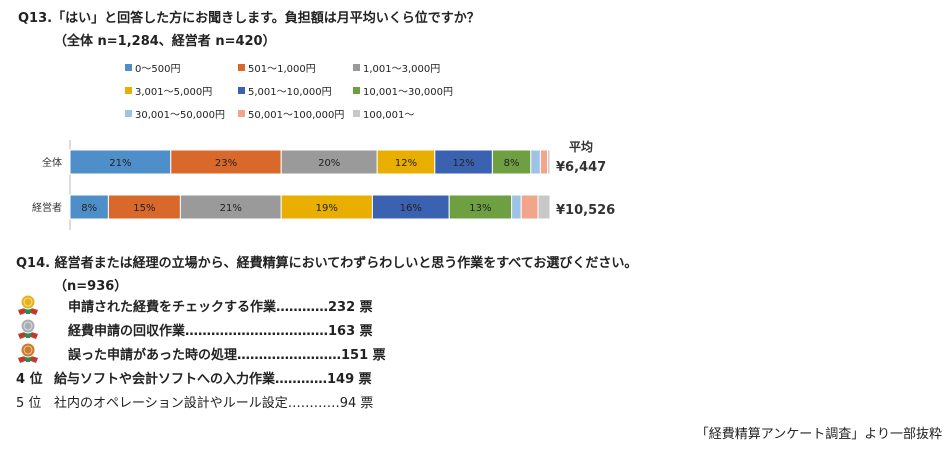  I want to click on rank-votes: 163 票, so click(350, 331).